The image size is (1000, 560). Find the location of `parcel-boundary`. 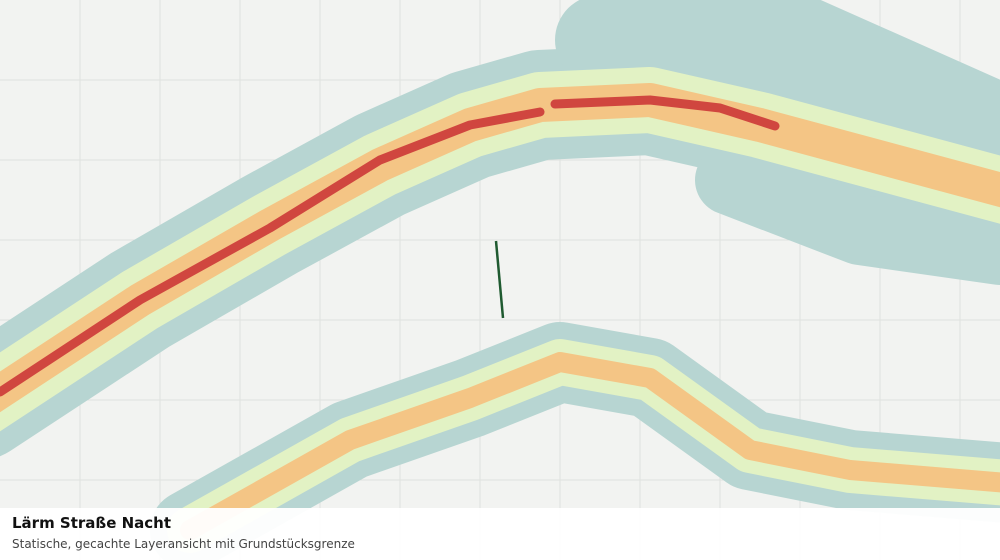

parcel-boundary is located at coordinates (499, 279).